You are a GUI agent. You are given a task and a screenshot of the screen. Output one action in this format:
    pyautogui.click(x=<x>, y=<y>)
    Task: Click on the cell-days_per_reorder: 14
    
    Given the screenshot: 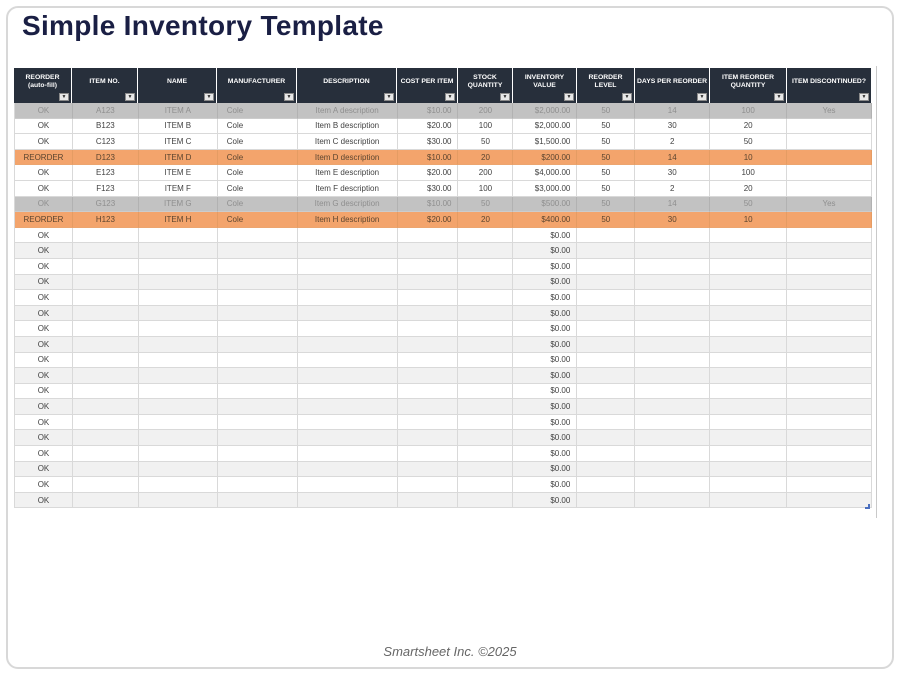 What is the action you would take?
    pyautogui.click(x=673, y=157)
    